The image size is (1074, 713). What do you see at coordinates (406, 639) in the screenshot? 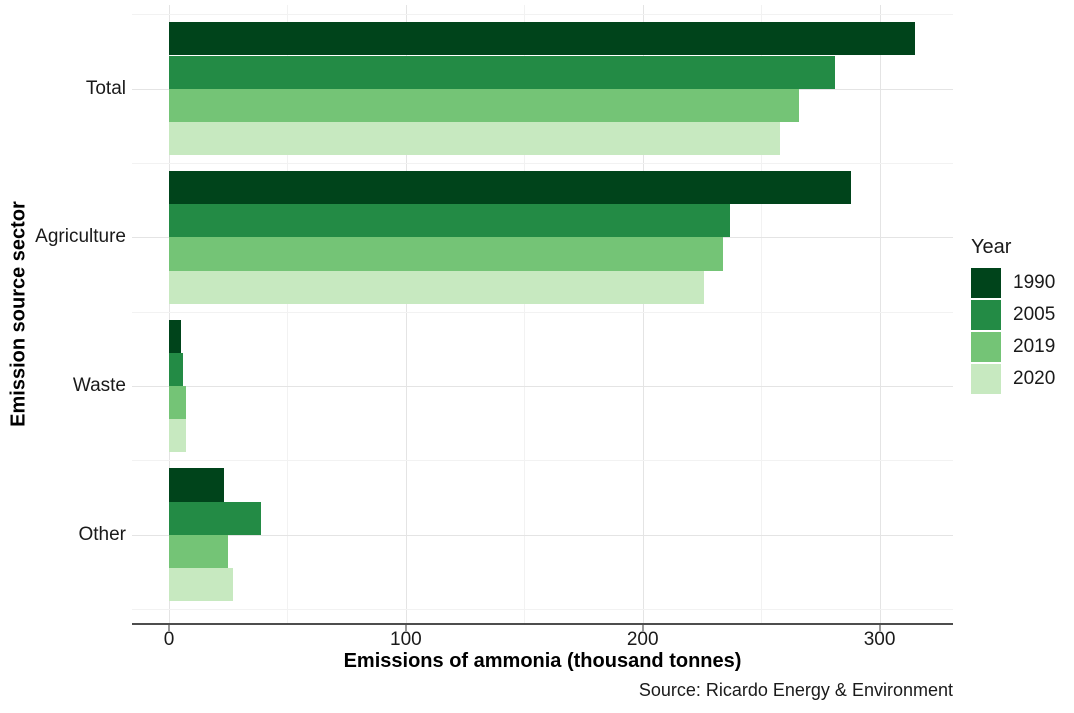
I see `x-tick-label: 100` at bounding box center [406, 639].